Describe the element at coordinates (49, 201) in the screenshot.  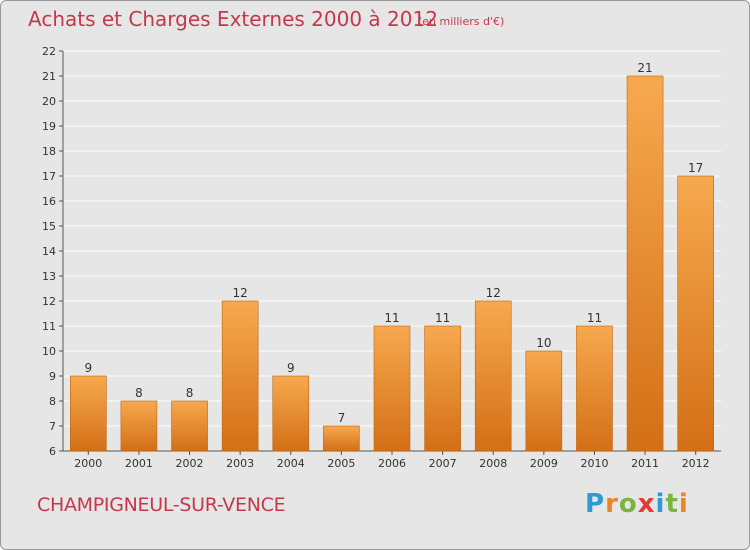
I see `y-tick-label: 16` at that location.